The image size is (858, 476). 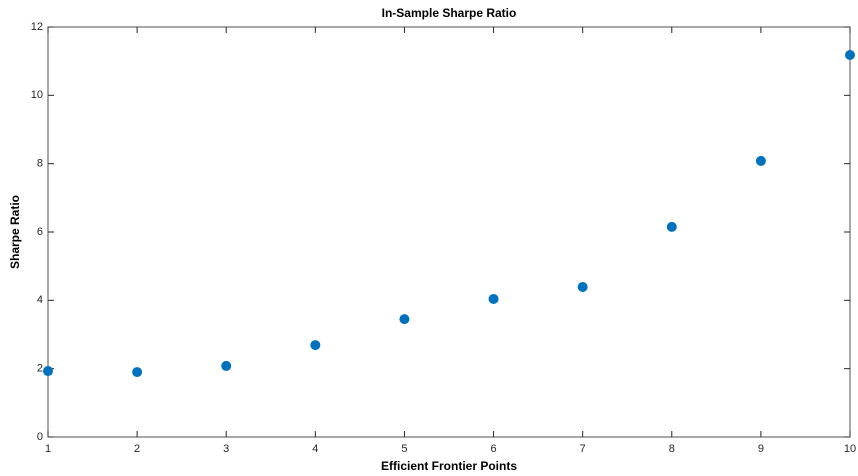 What do you see at coordinates (48, 449) in the screenshot?
I see `x-tick-label: 1` at bounding box center [48, 449].